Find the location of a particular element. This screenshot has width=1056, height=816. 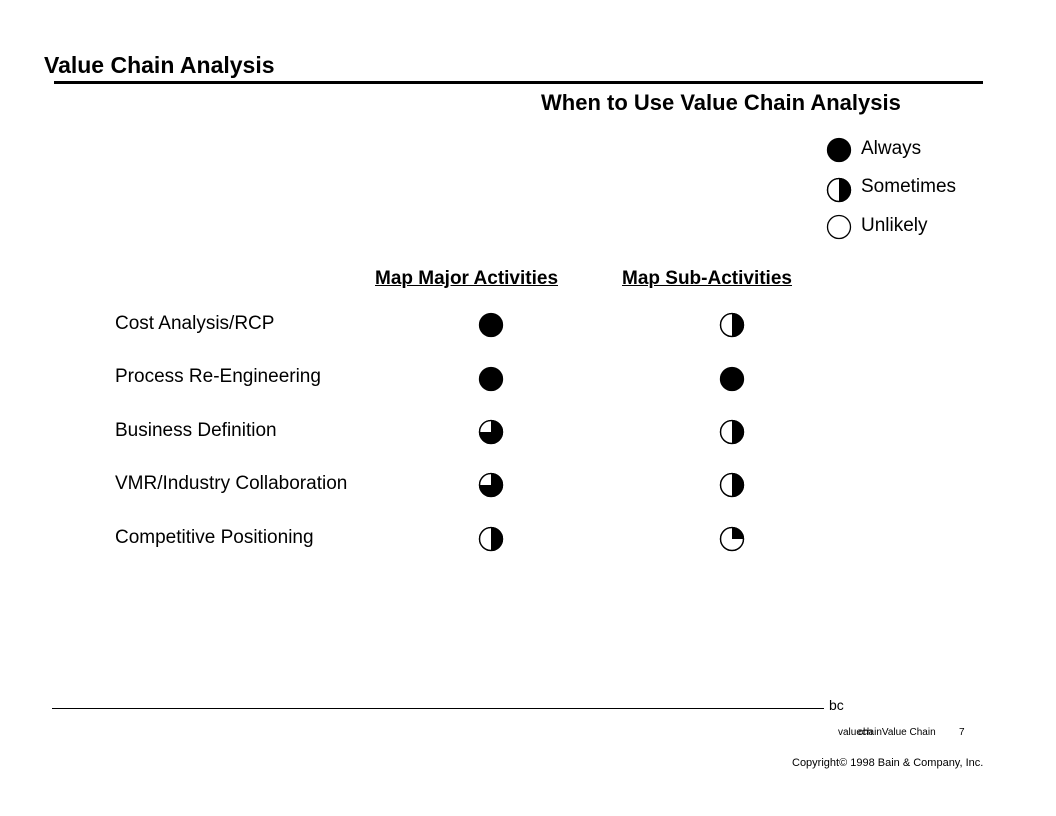

row-label-business-definition: Business Definition is located at coordinates (196, 430).